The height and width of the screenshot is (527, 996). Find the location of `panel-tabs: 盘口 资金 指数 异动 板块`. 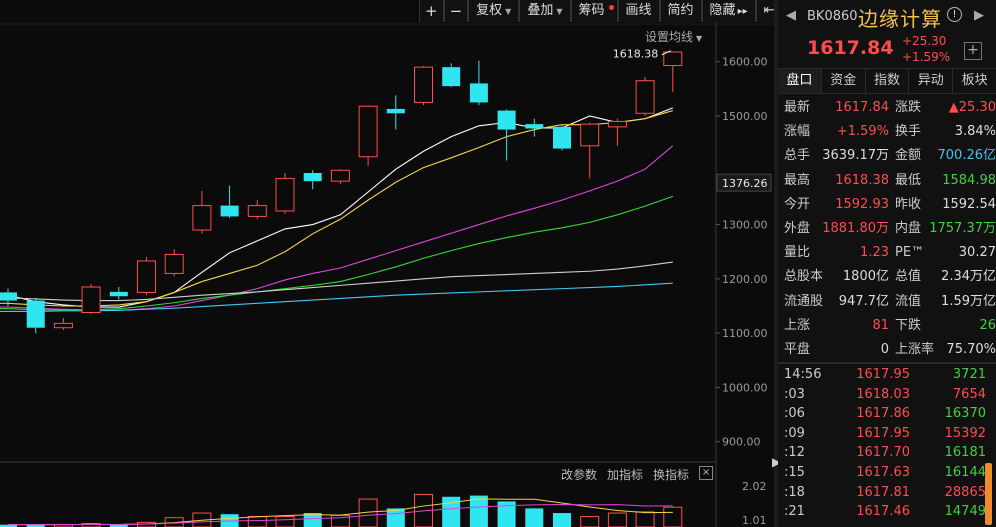

panel-tabs: 盘口 资金 指数 异动 板块 is located at coordinates (887, 81).